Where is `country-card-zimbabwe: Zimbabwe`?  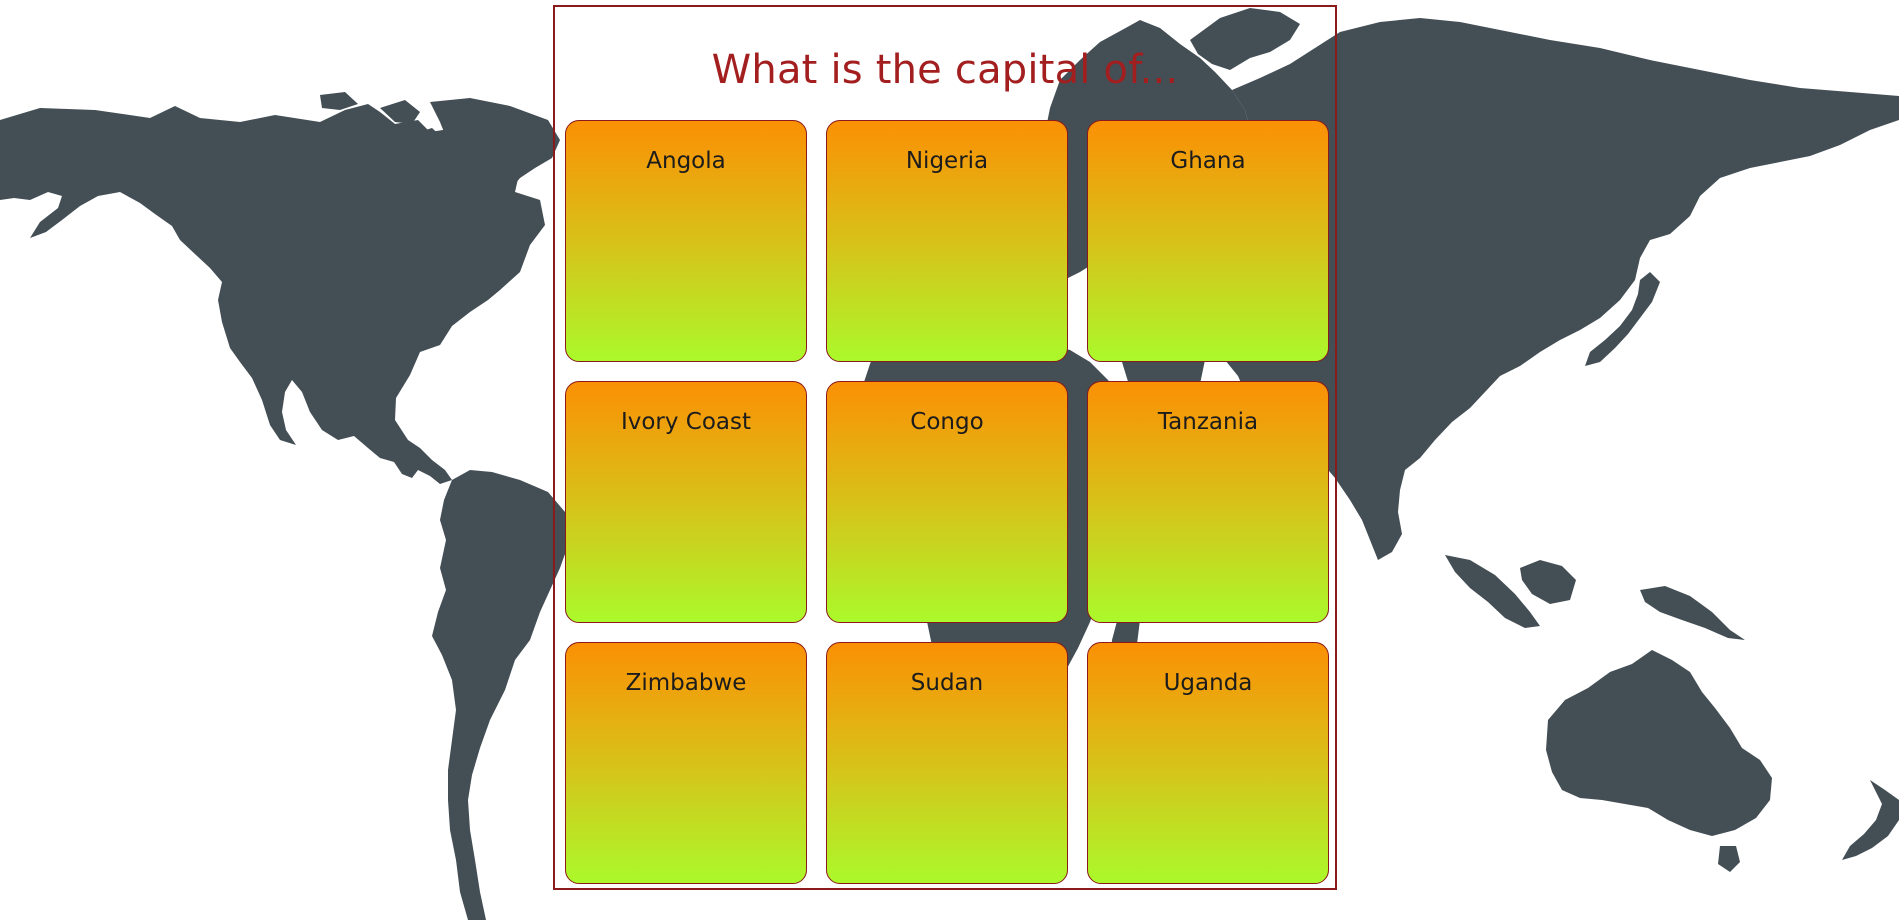 country-card-zimbabwe: Zimbabwe is located at coordinates (686, 763).